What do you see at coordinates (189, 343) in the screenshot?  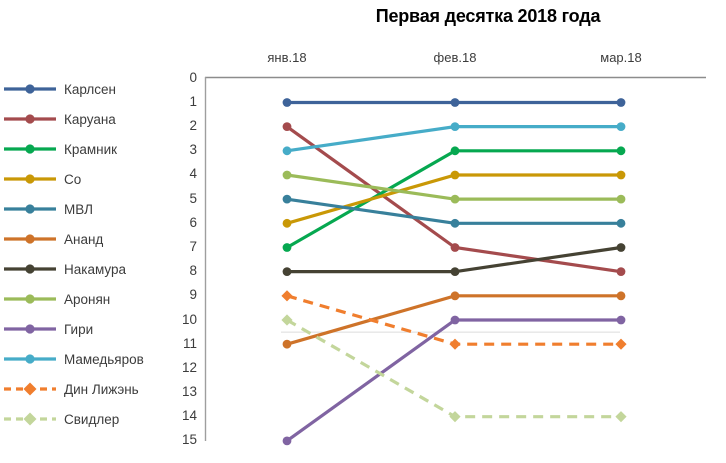 I see `y-axis-label: 11` at bounding box center [189, 343].